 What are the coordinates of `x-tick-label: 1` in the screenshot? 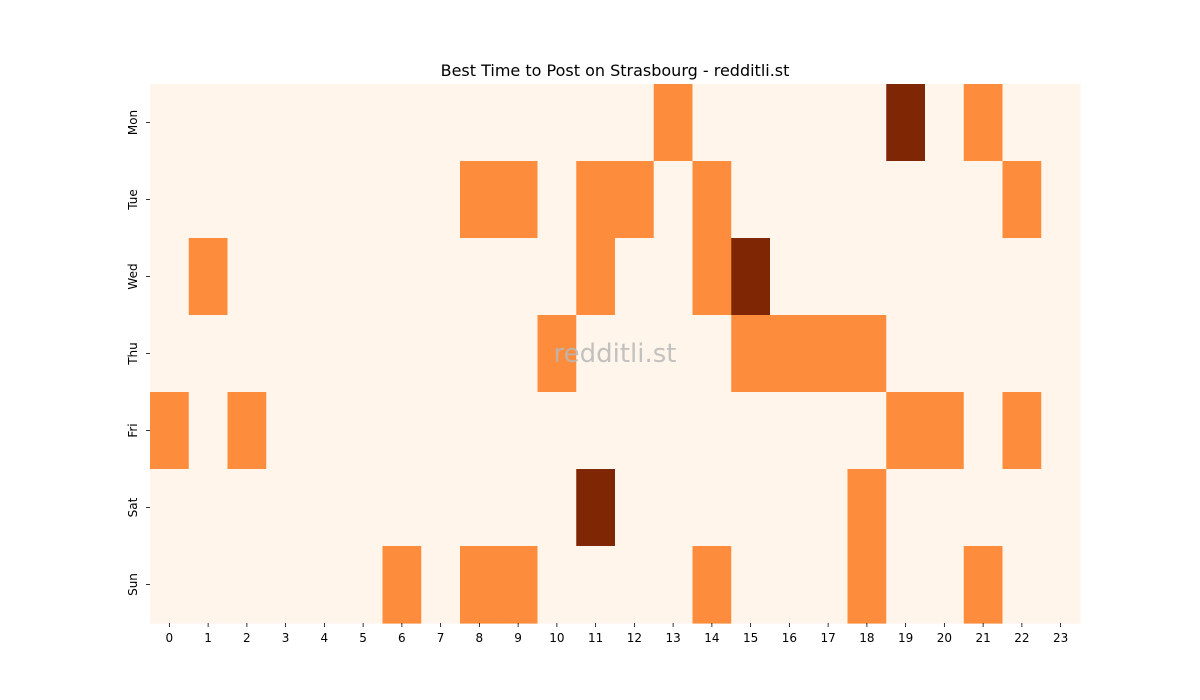 It's located at (208, 638).